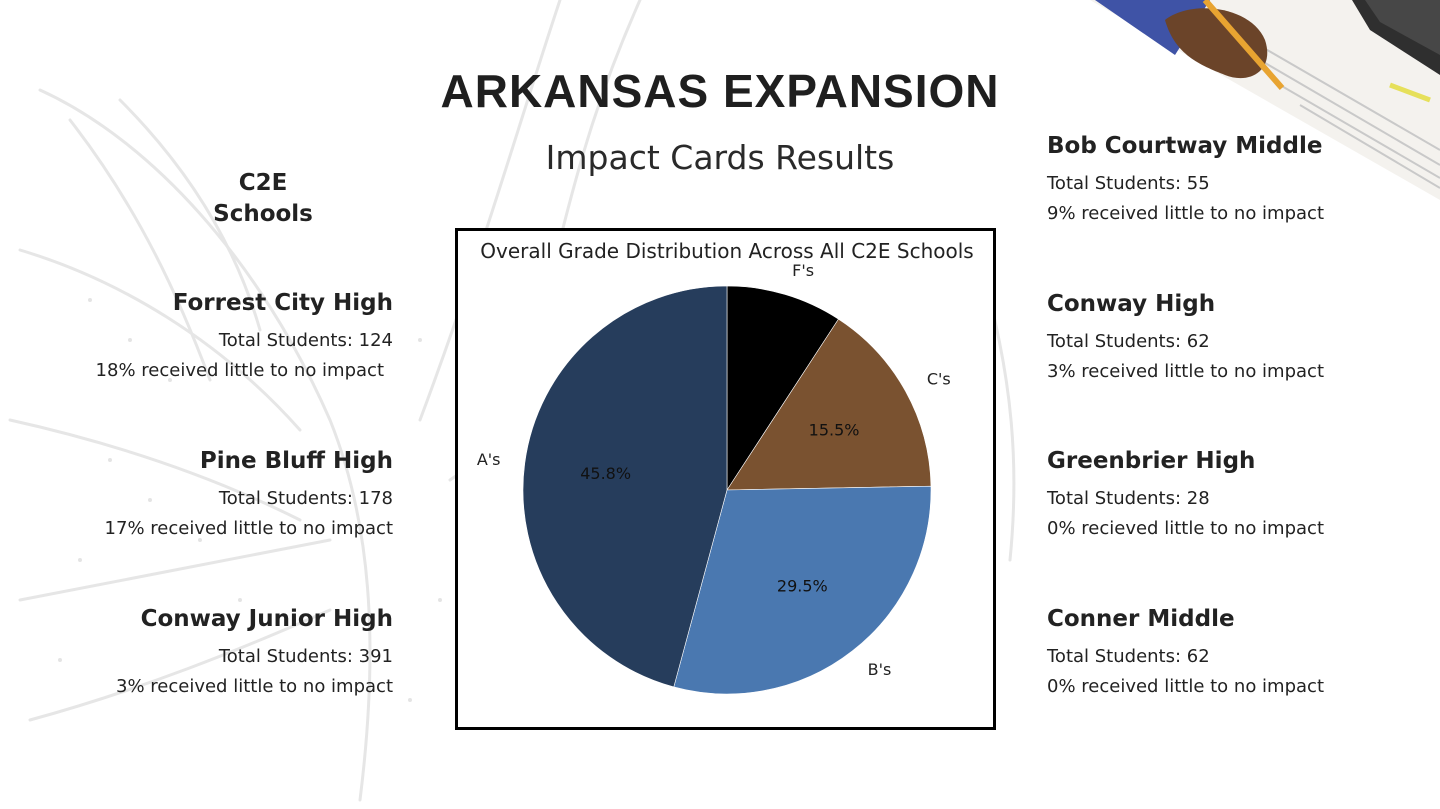 Image resolution: width=1440 pixels, height=809 pixels. What do you see at coordinates (305, 340) in the screenshot?
I see `school-total-students: Total Students: 124` at bounding box center [305, 340].